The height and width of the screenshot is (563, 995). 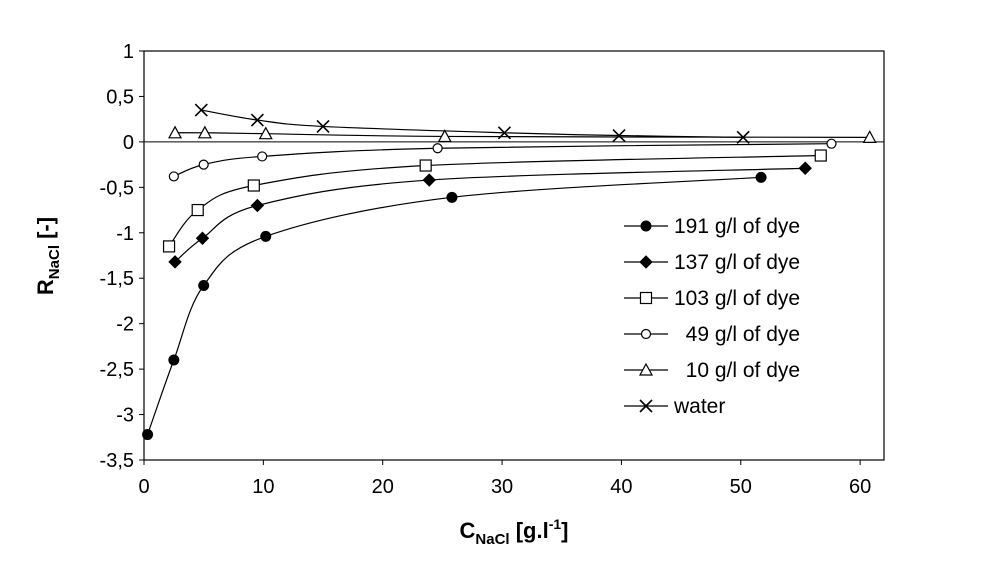 I want to click on legend-item: water, so click(x=674, y=406).